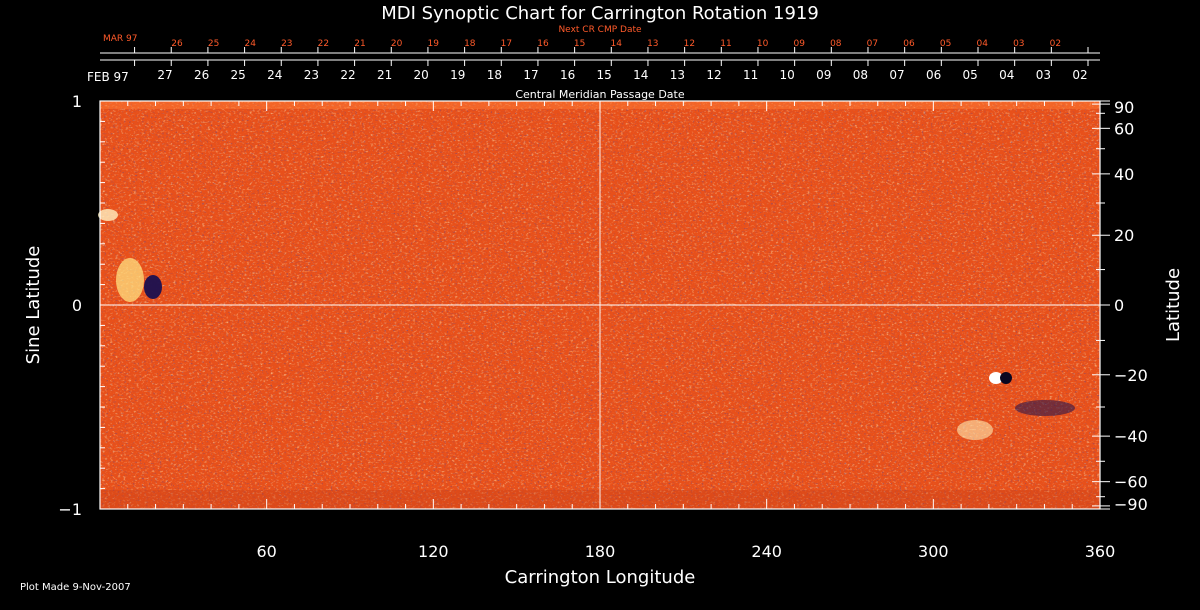 The image size is (1200, 610). I want to click on cmp-date-label: 27, so click(164, 75).